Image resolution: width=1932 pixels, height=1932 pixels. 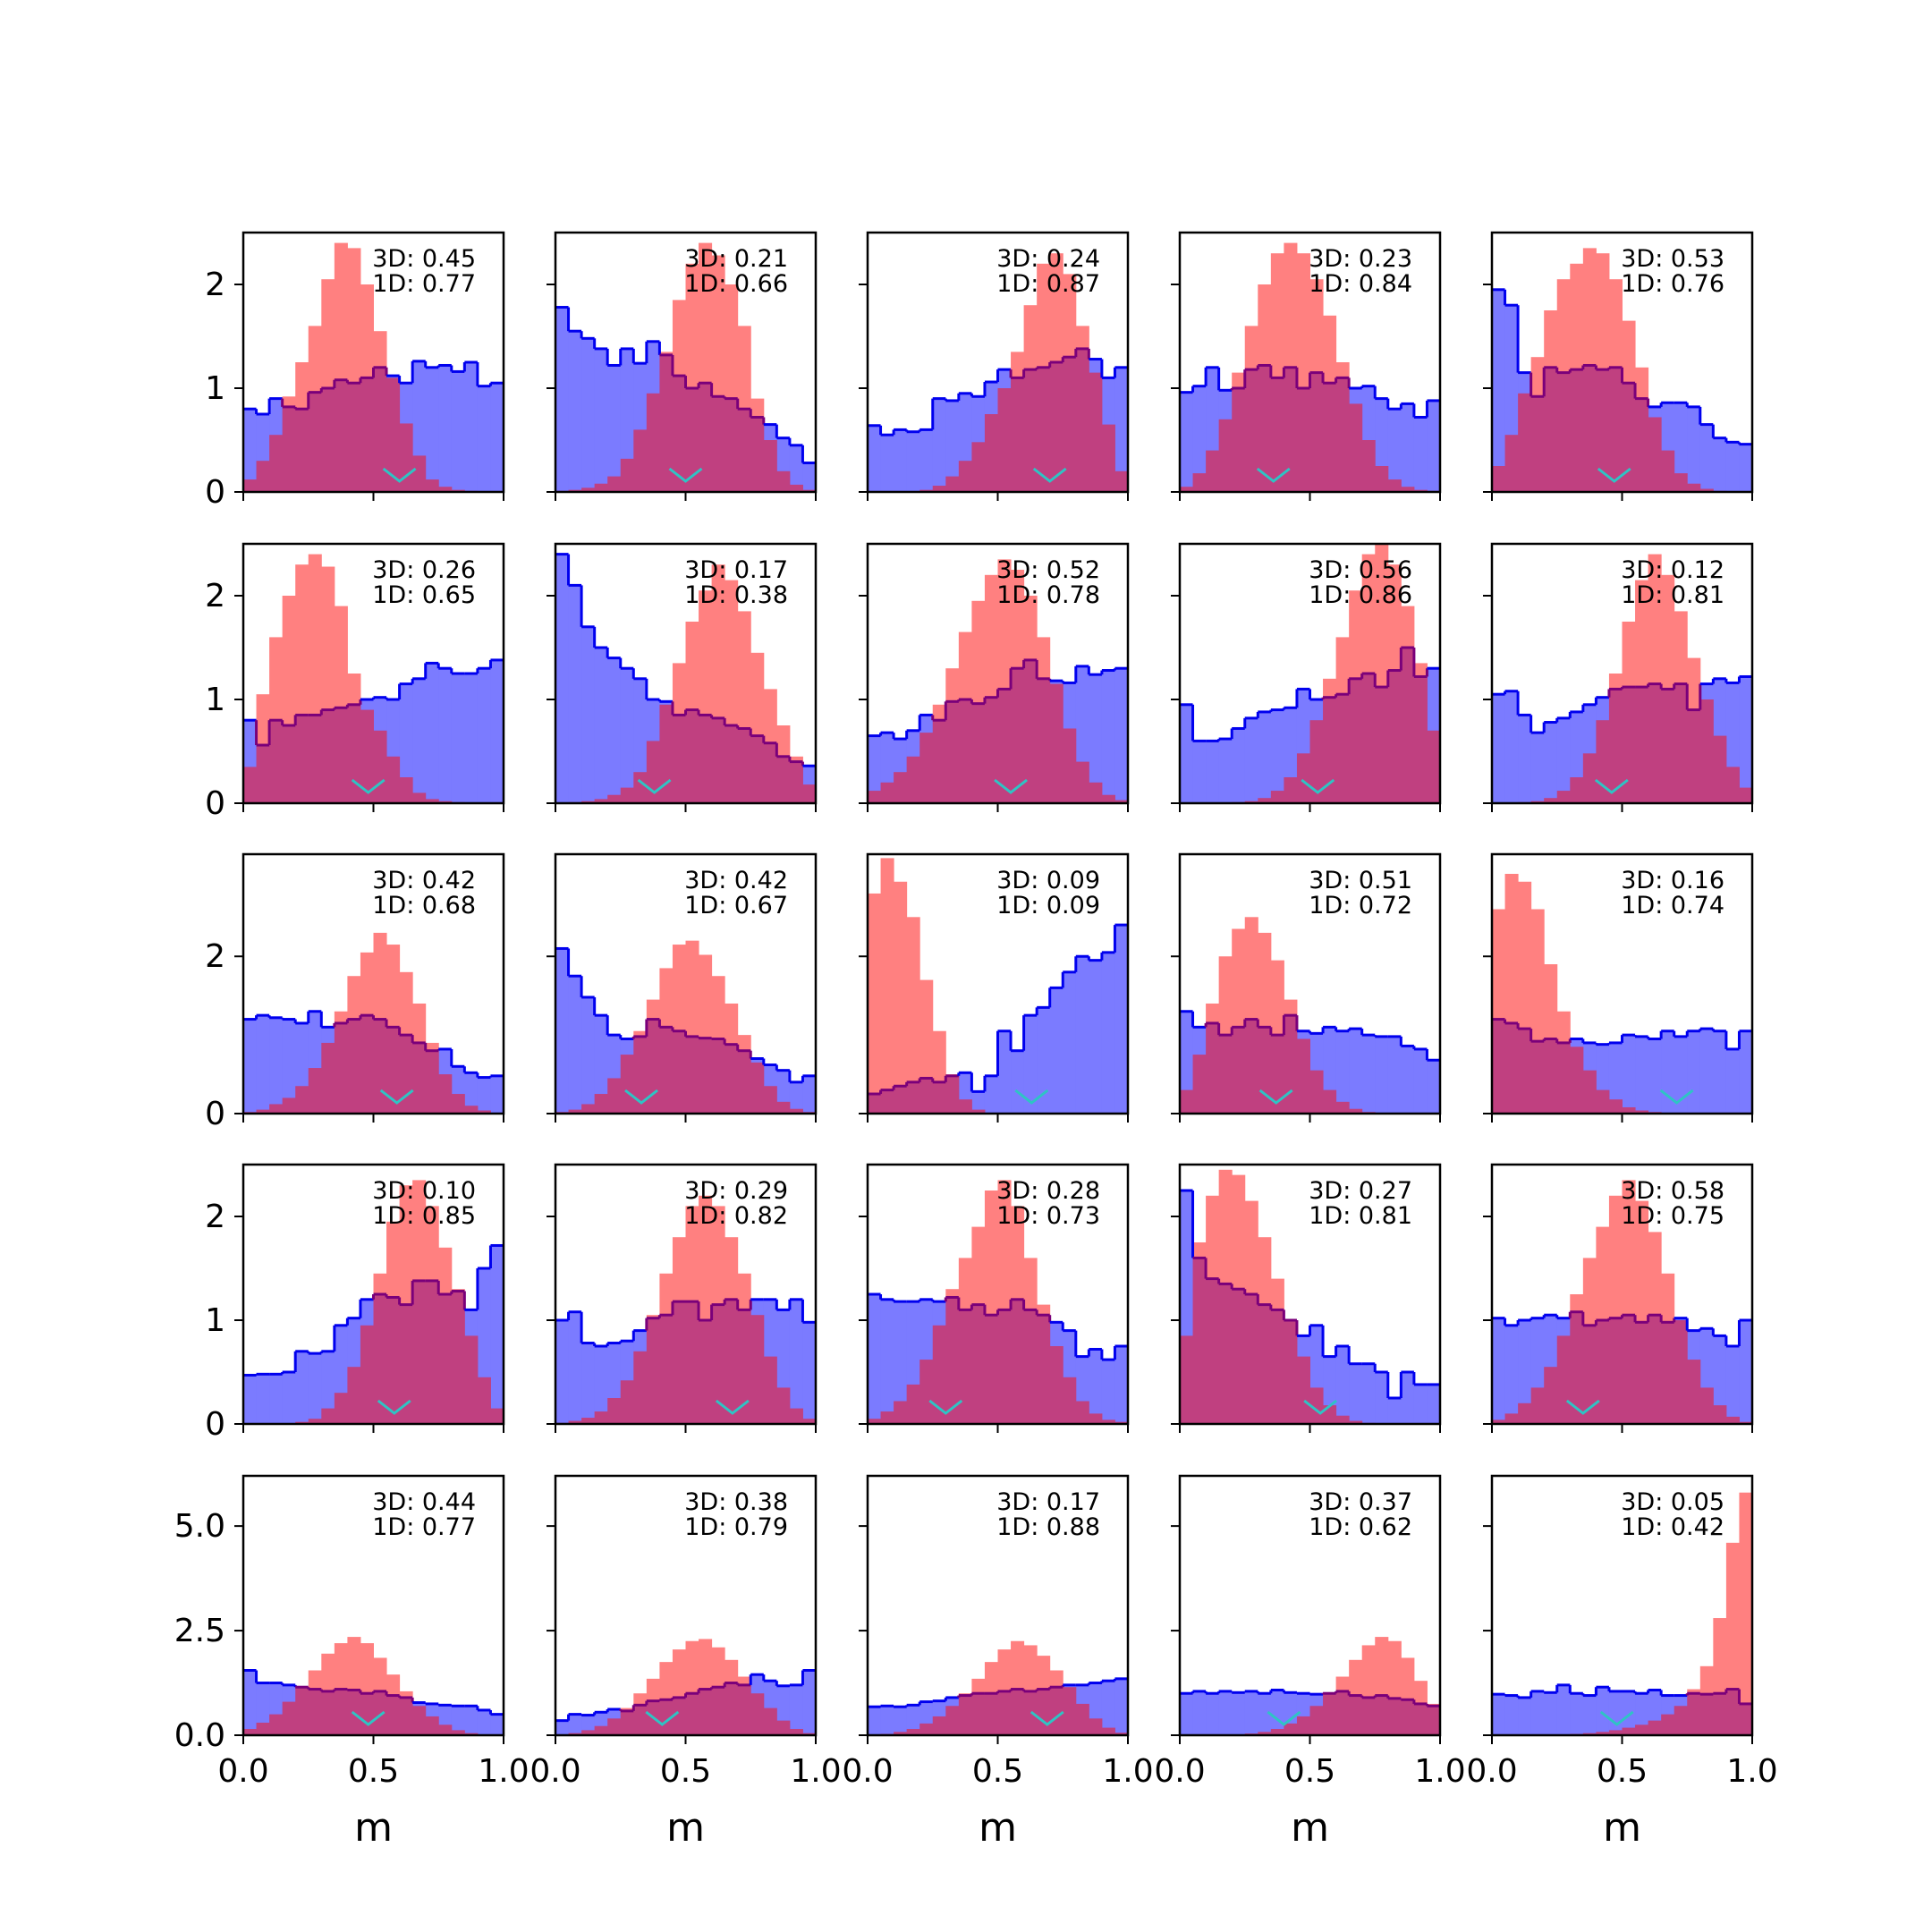 What do you see at coordinates (215, 1320) in the screenshot?
I see `y-tick-label: 1` at bounding box center [215, 1320].